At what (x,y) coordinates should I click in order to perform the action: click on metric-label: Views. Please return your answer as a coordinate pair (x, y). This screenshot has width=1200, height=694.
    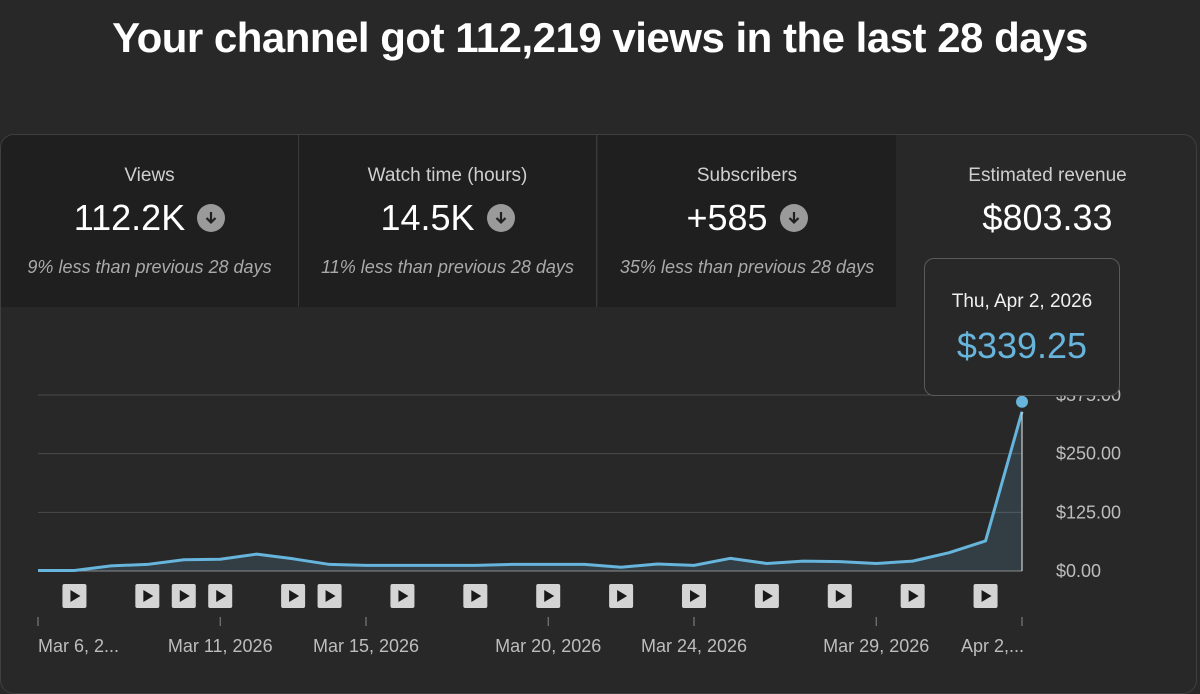
    Looking at the image, I should click on (149, 175).